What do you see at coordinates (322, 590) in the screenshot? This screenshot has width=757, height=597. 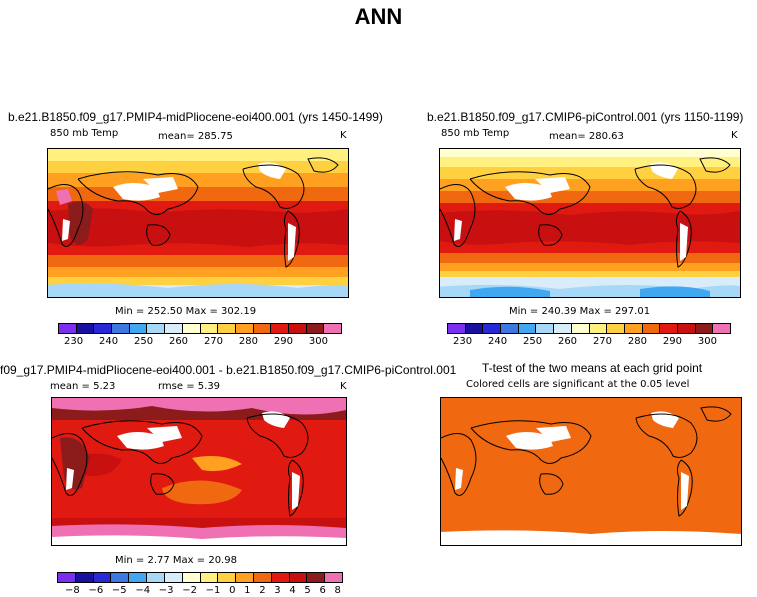 I see `colorbar-tick-label: 6` at bounding box center [322, 590].